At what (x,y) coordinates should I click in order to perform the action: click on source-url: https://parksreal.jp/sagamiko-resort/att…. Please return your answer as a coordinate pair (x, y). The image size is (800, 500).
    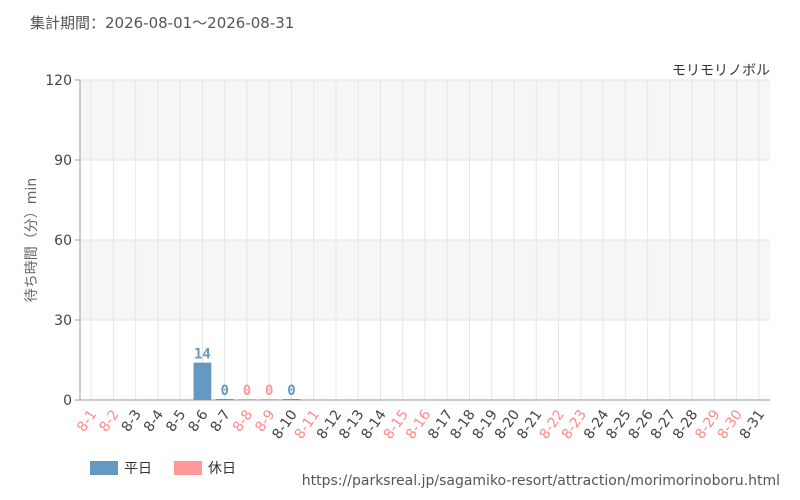
    Looking at the image, I should click on (540, 481).